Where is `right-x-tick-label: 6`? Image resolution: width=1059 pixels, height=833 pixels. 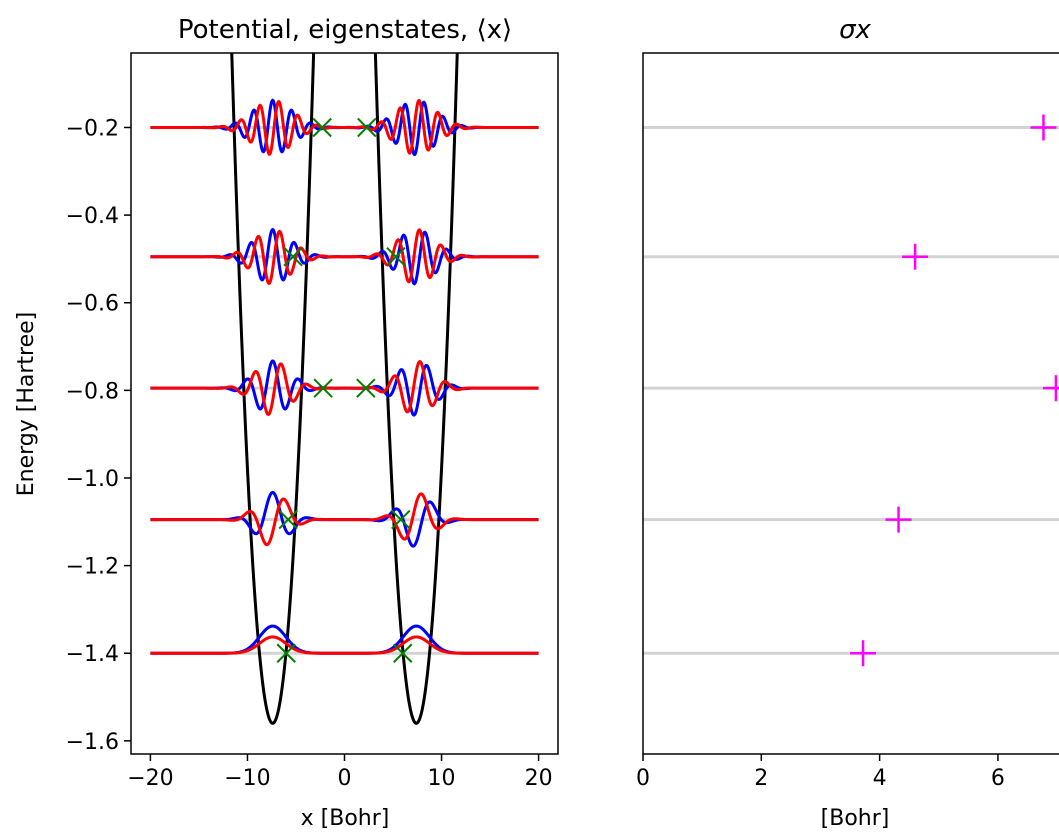
right-x-tick-label: 6 is located at coordinates (998, 778).